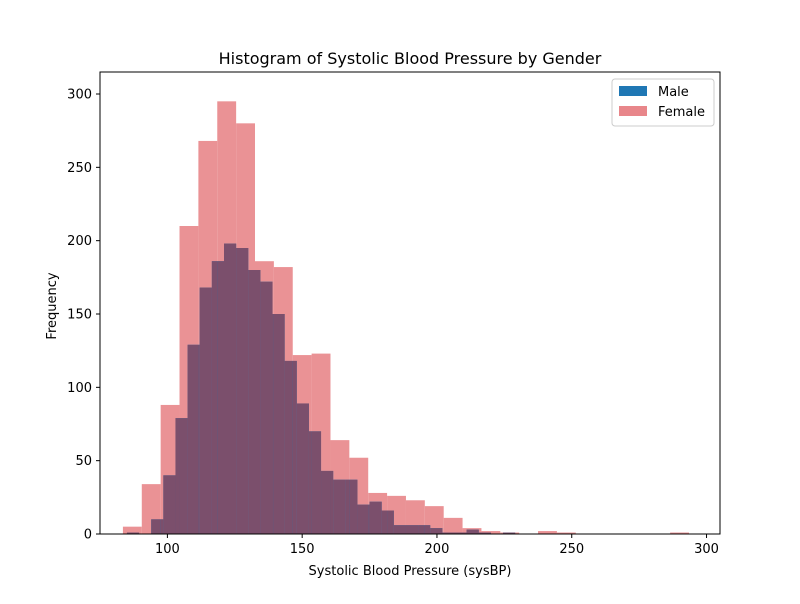 The width and height of the screenshot is (800, 604). Describe the element at coordinates (706, 549) in the screenshot. I see `x-tick-label: 300` at that location.